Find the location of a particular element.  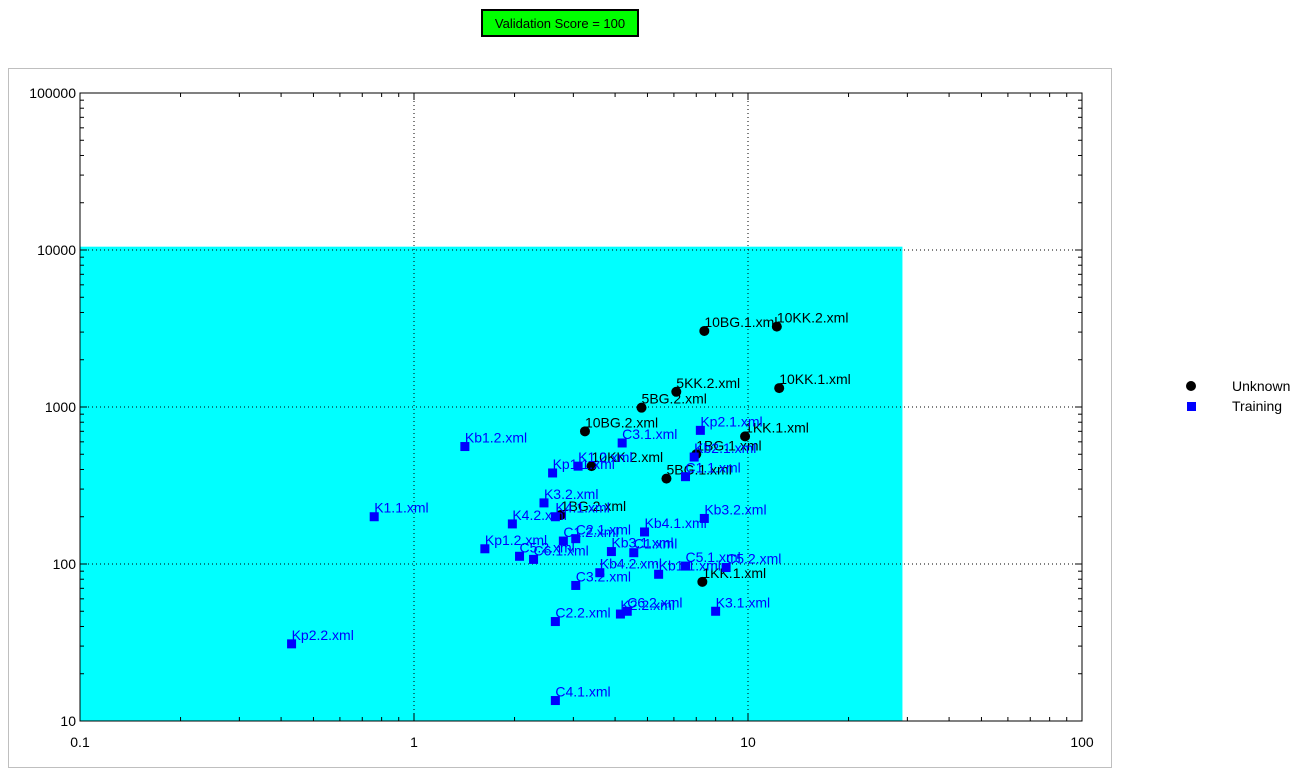

x-tick-label: 10 is located at coordinates (748, 742).